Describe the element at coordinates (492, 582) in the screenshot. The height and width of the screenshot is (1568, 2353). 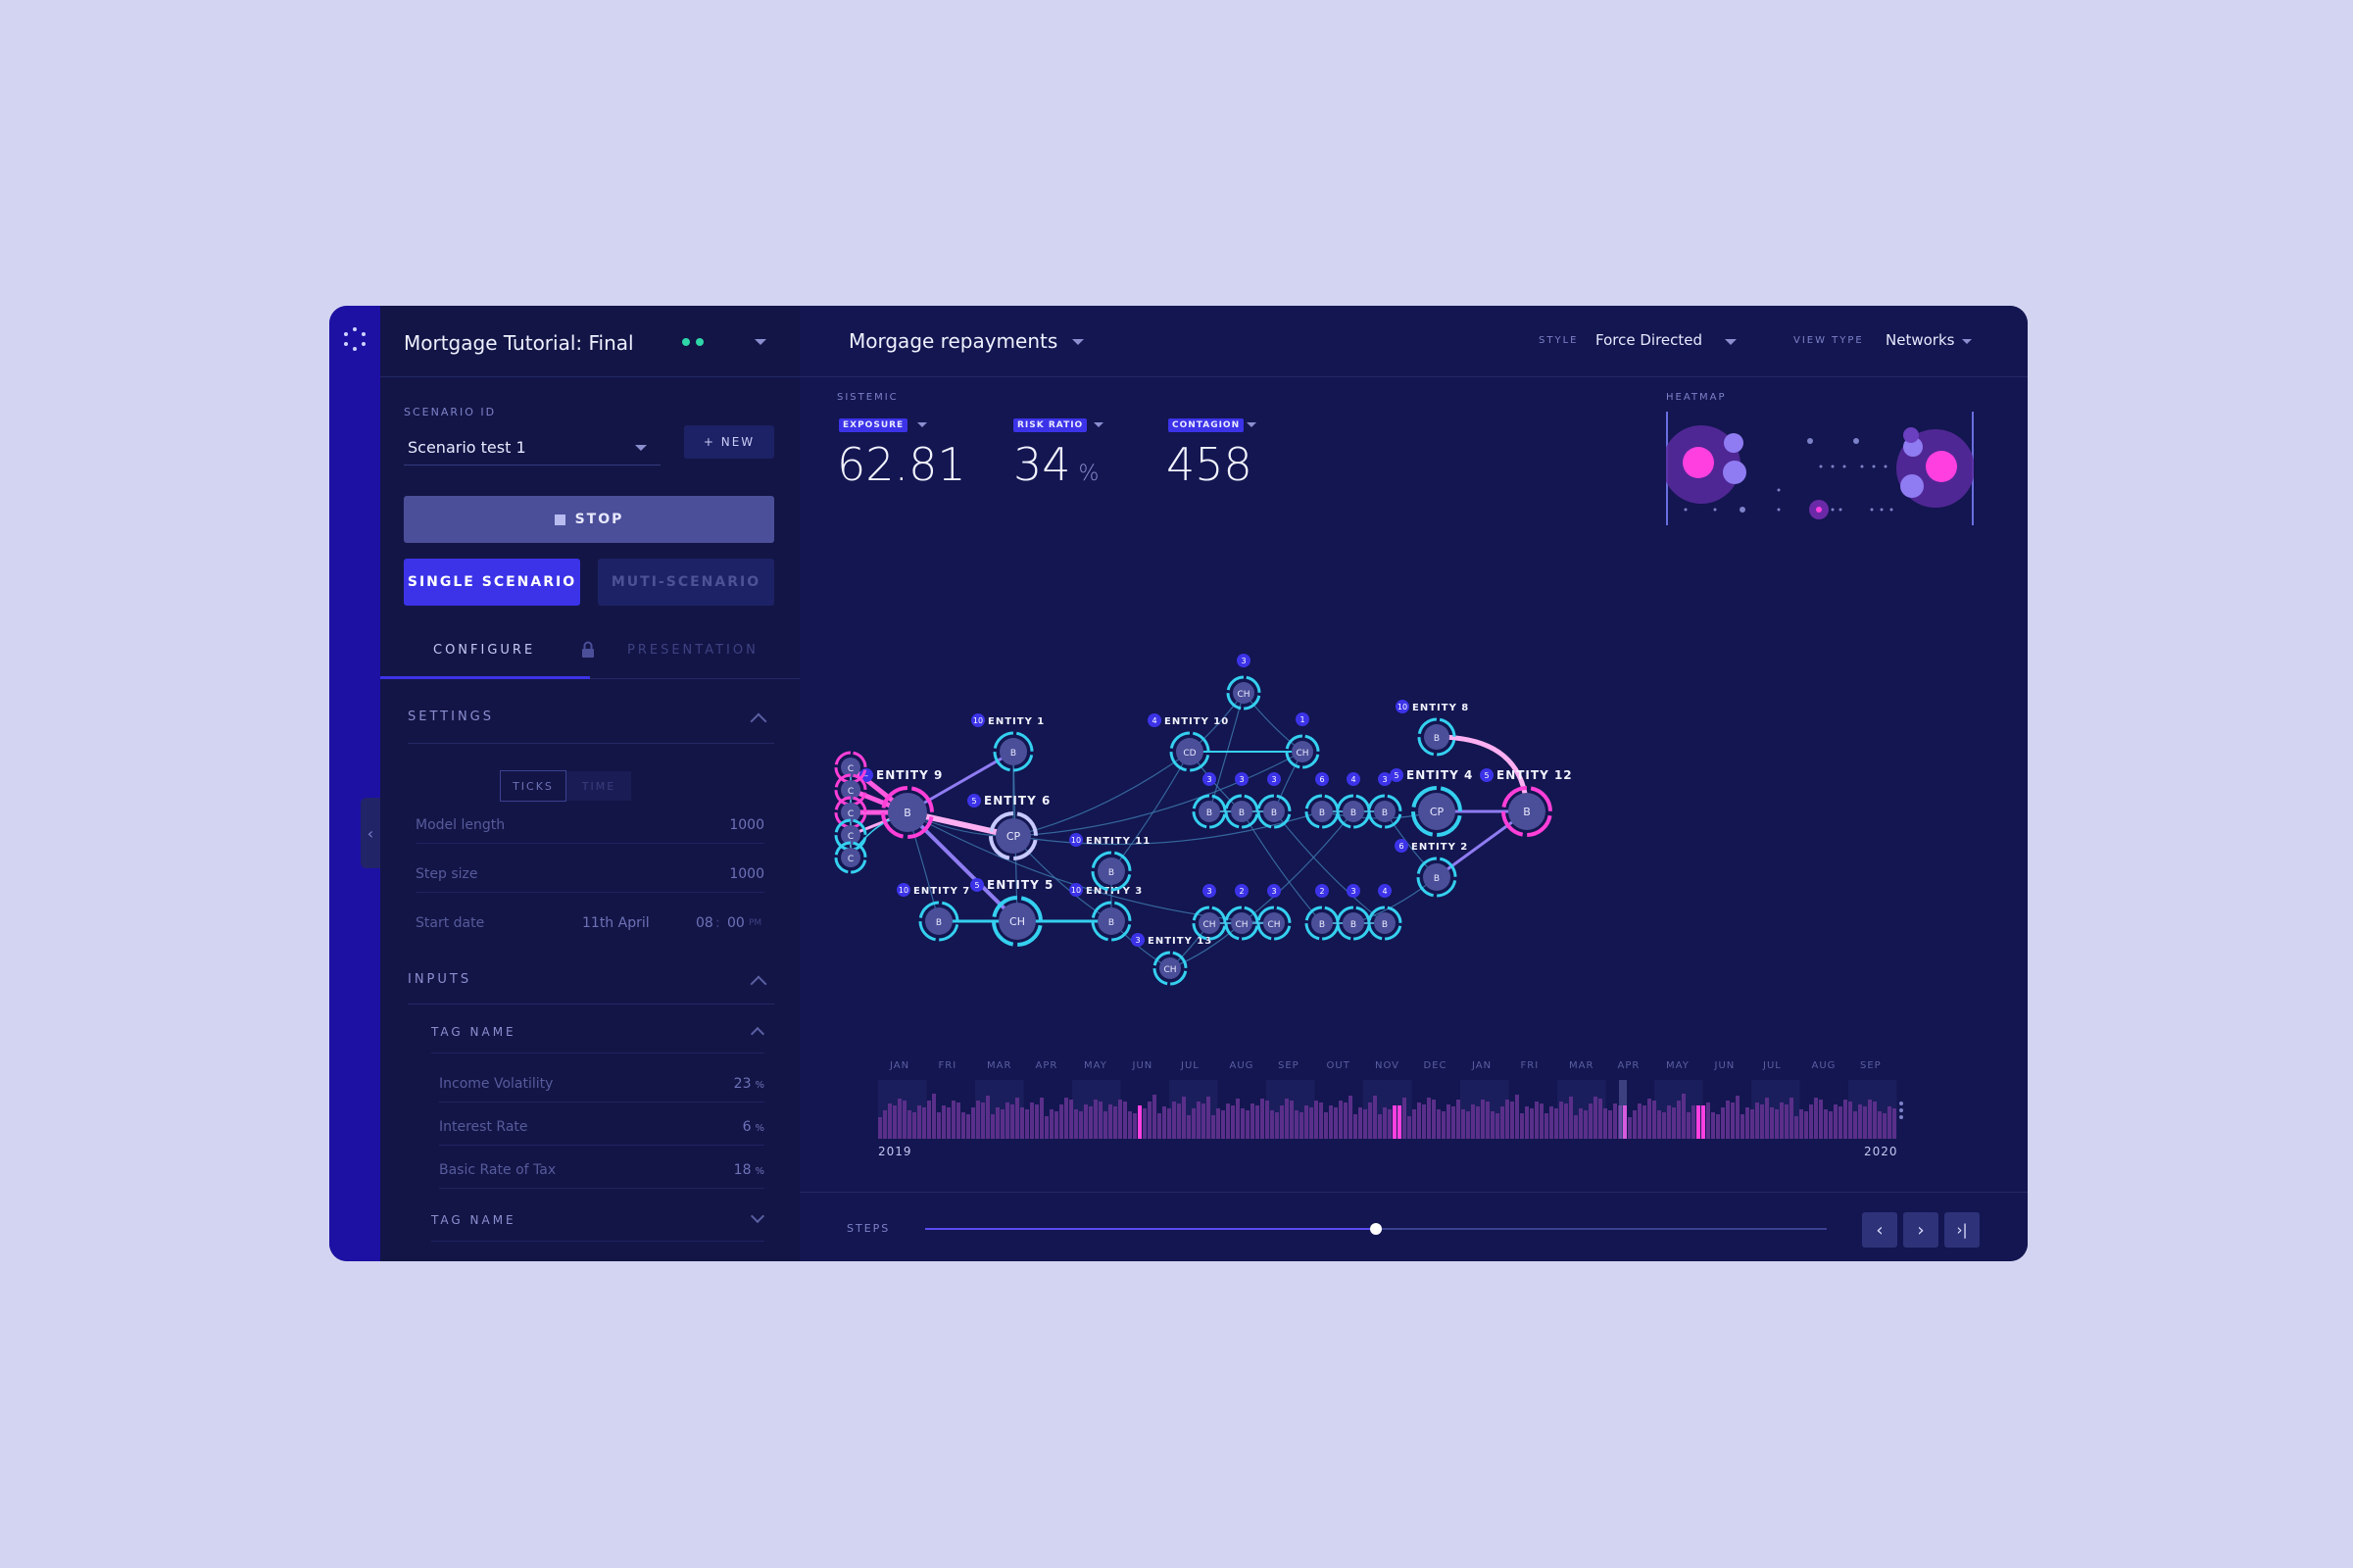
I see `single-scenario-button: SINGLE SCENARIO` at that location.